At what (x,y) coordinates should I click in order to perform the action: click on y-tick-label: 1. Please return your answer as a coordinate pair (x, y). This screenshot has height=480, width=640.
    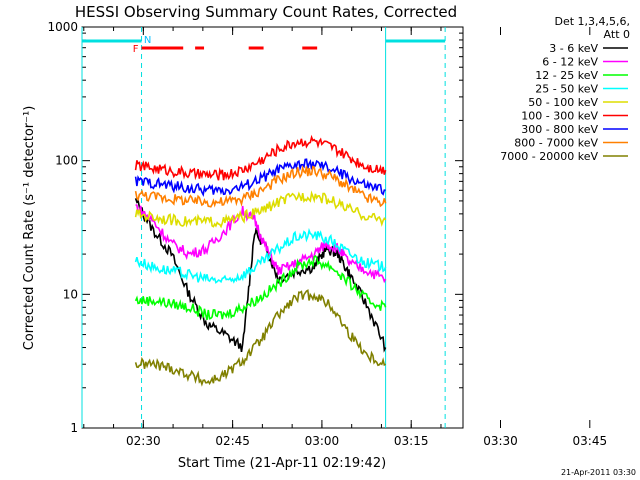
    Looking at the image, I should click on (74, 428).